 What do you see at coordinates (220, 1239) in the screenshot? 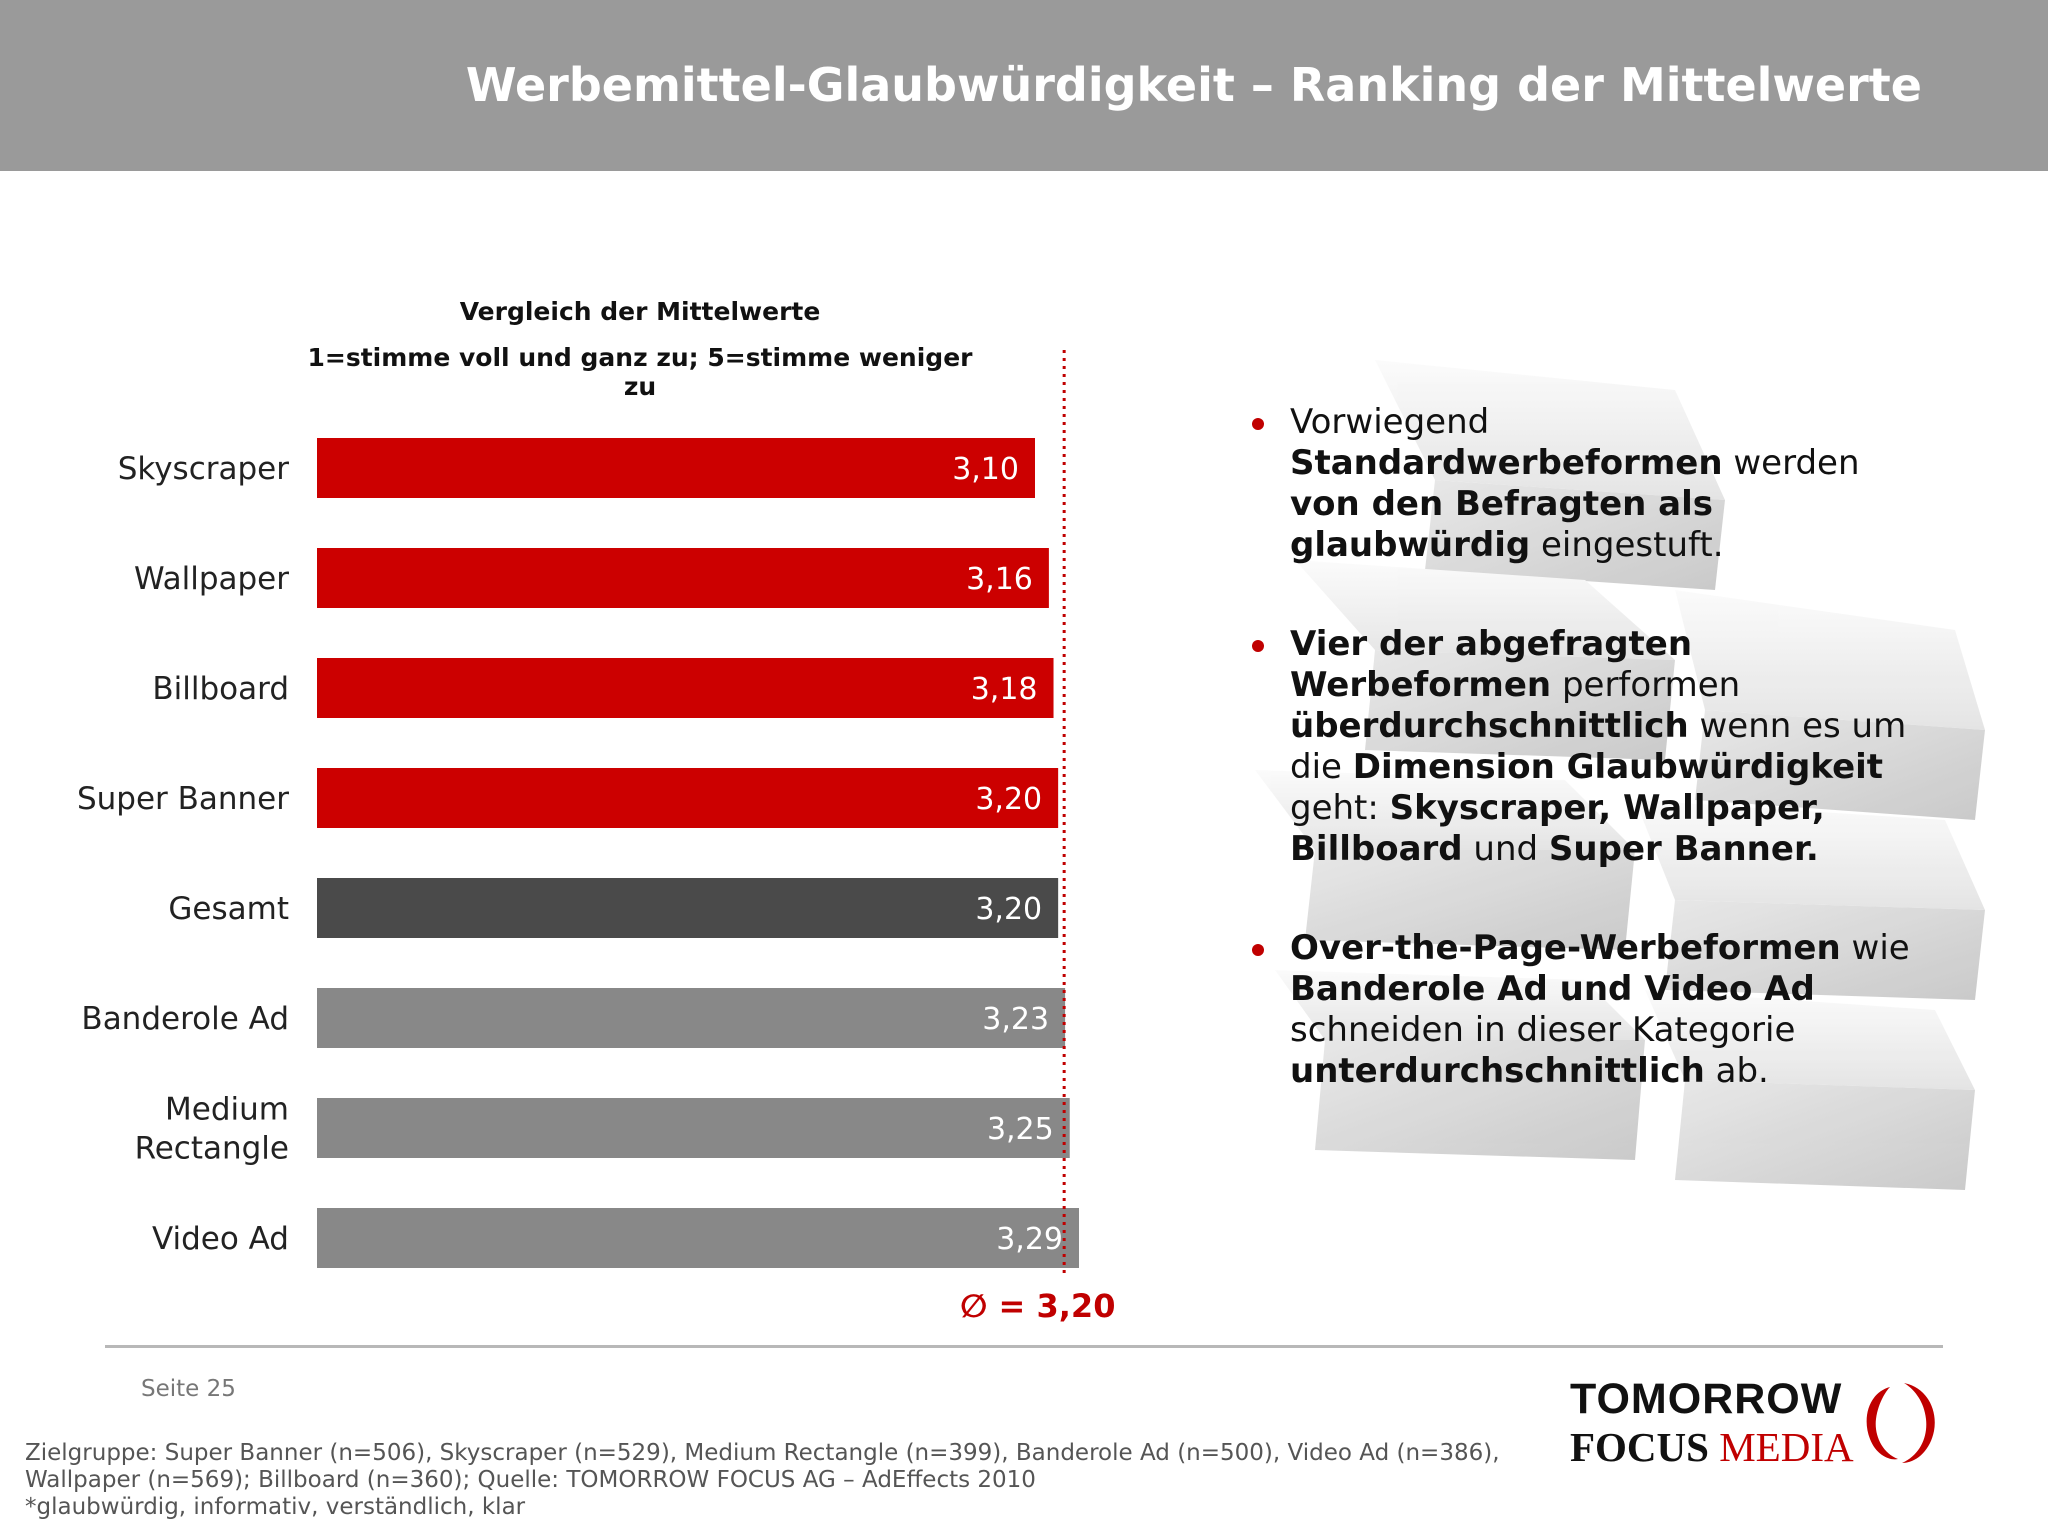
I see `category-label: Video Ad` at bounding box center [220, 1239].